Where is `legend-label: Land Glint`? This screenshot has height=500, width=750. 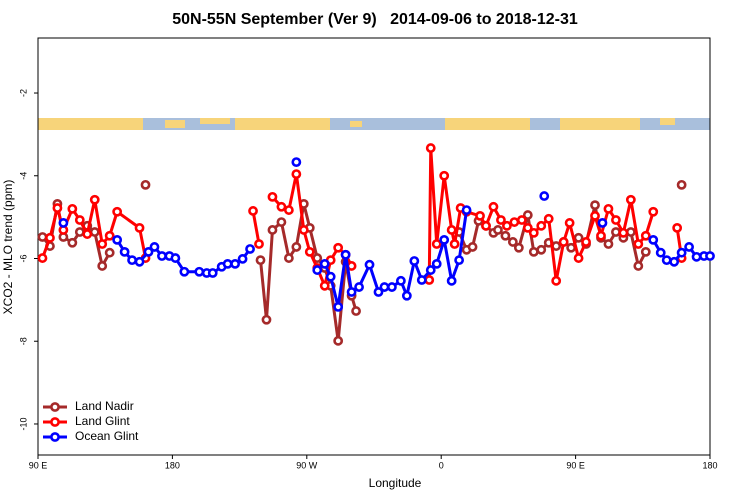 legend-label: Land Glint is located at coordinates (102, 421).